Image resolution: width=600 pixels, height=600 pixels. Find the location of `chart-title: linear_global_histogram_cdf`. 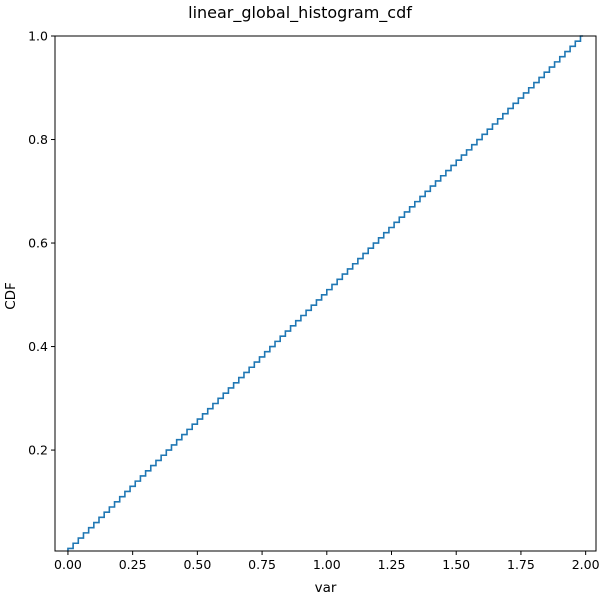

chart-title: linear_global_histogram_cdf is located at coordinates (300, 13).